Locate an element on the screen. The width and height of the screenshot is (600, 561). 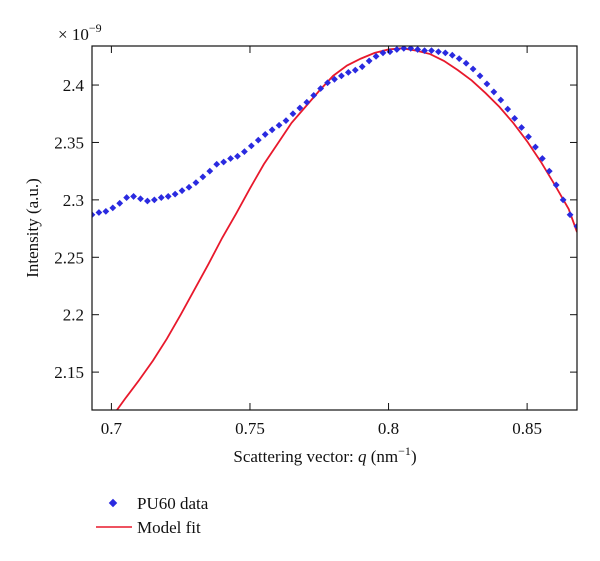
x-axis-label-unit-exp: −1 is located at coordinates (404, 451).